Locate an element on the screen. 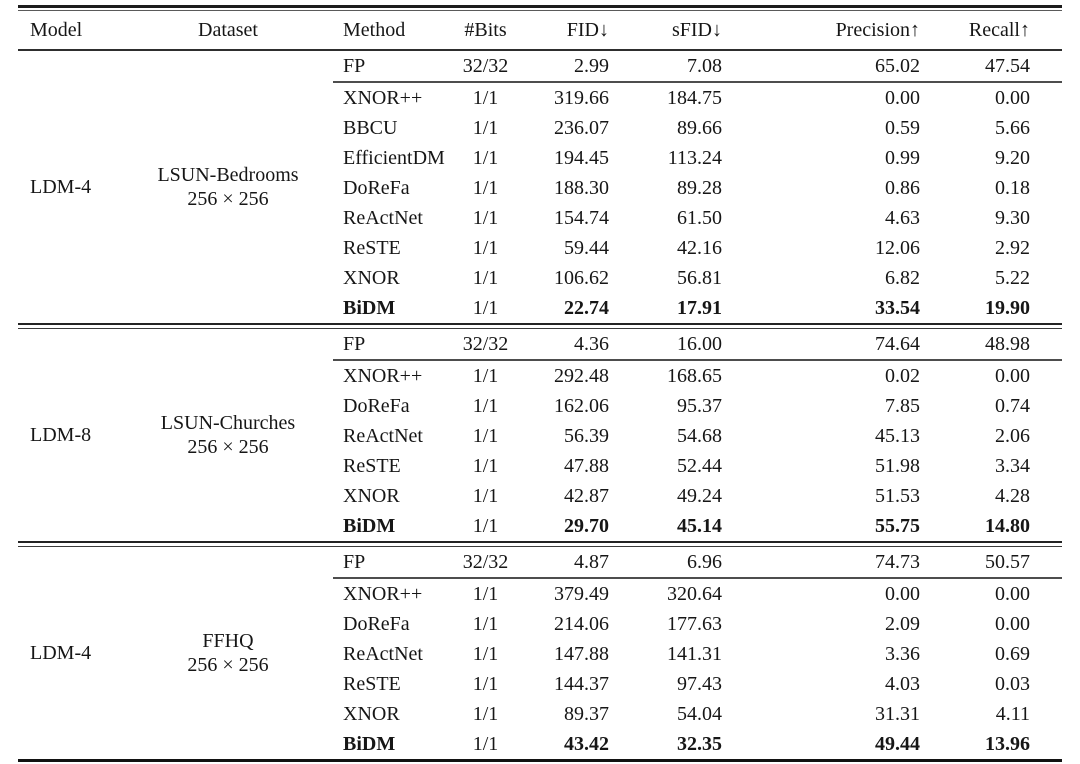 Image resolution: width=1080 pixels, height=764 pixels. method-cell: FP is located at coordinates (393, 66).